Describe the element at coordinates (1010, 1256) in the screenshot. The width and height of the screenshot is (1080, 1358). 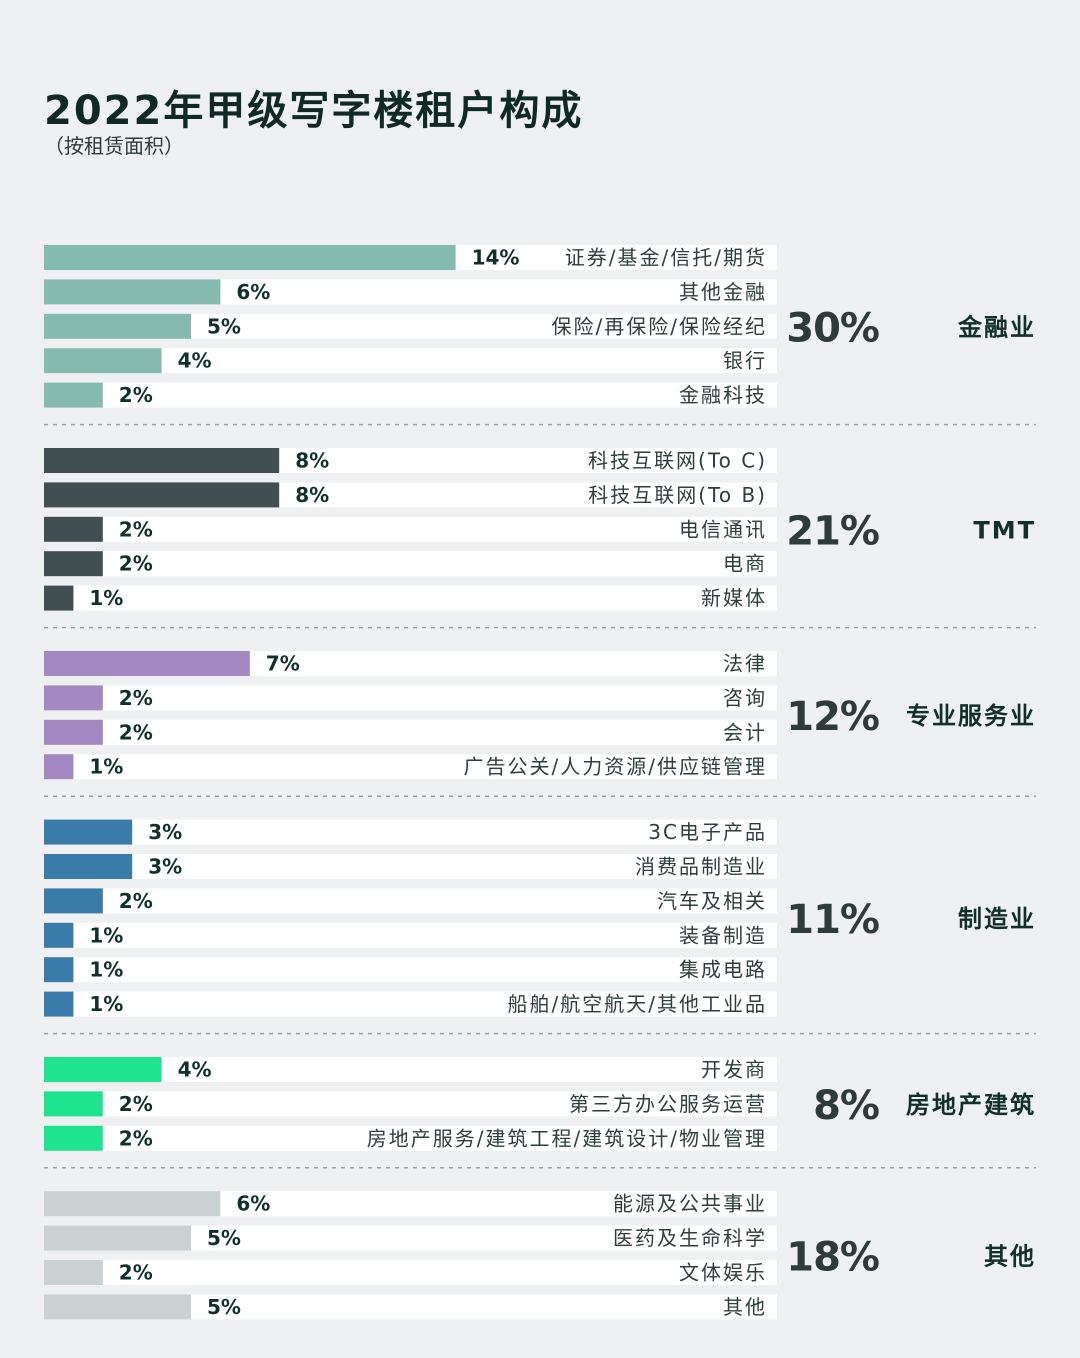
I see `group-name: 其他` at that location.